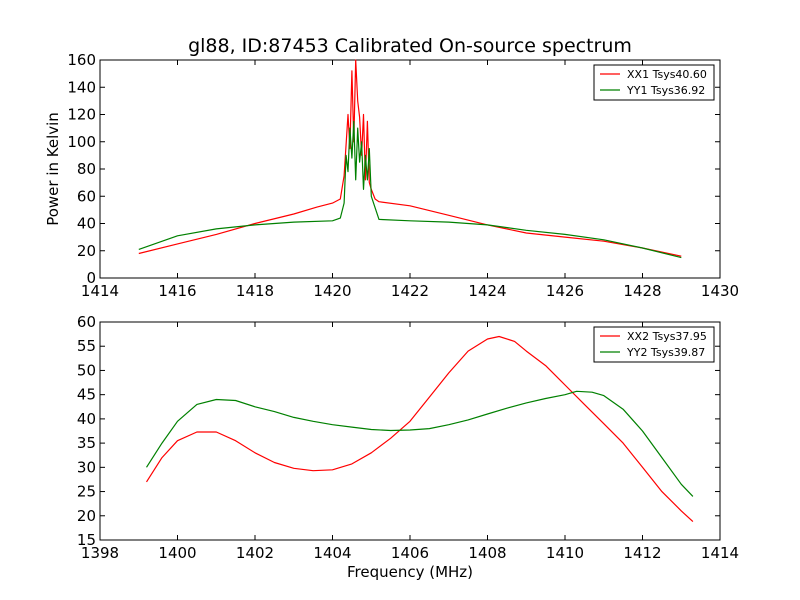 This screenshot has height=600, width=800. Describe the element at coordinates (720, 291) in the screenshot. I see `x-tick-label: 1430` at that location.